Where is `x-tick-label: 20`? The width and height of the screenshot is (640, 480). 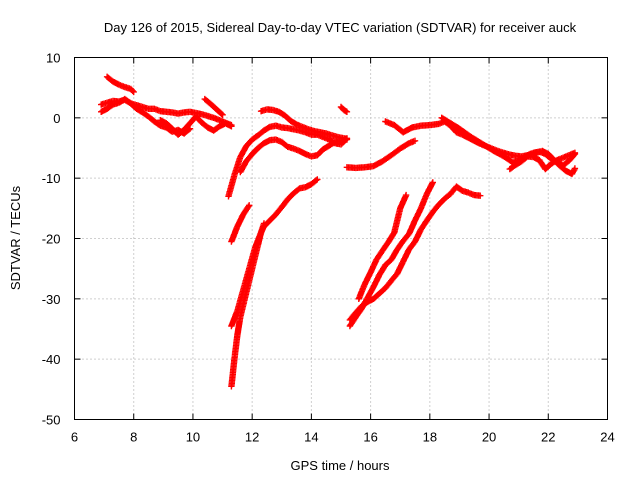
x-tick-label: 20 is located at coordinates (489, 437).